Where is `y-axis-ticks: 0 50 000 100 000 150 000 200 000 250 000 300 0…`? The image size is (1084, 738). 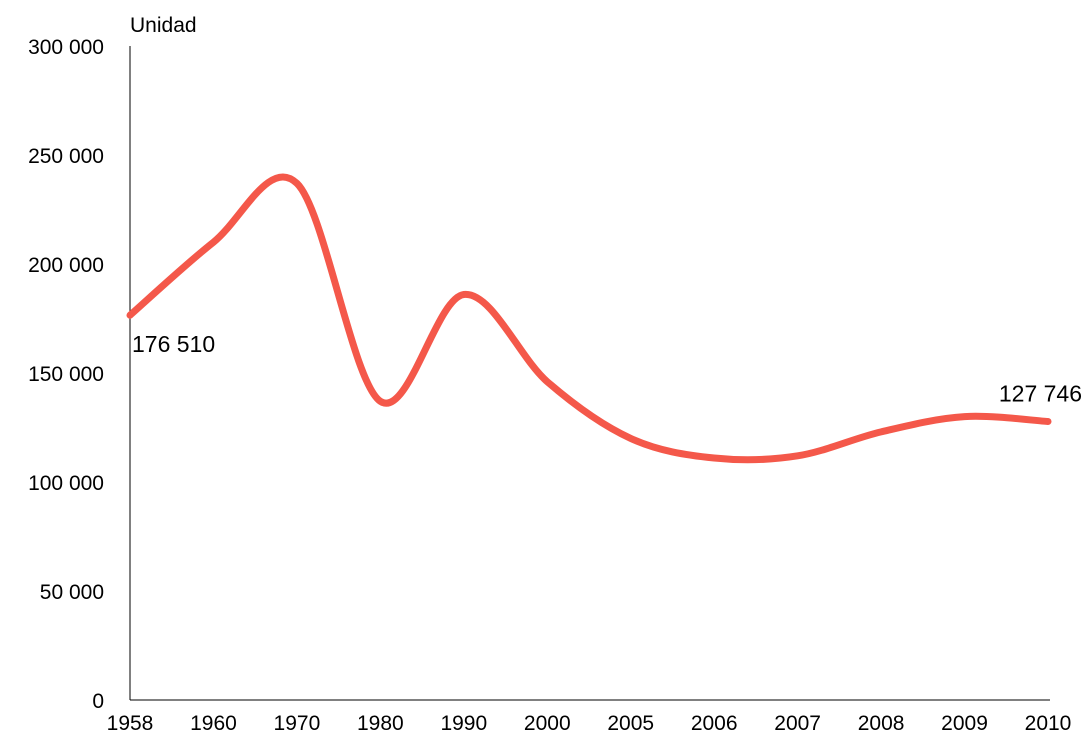
y-axis-ticks: 0 50 000 100 000 150 000 200 000 250 000 300 0… is located at coordinates (66, 374).